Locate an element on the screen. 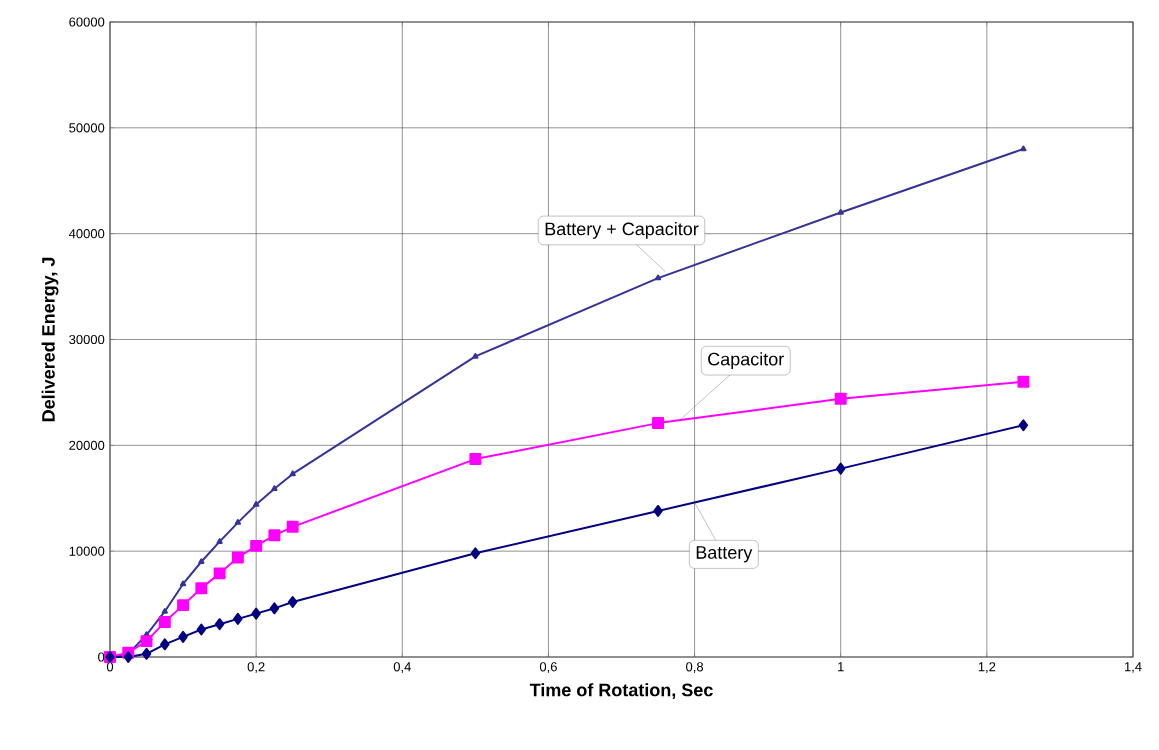 The height and width of the screenshot is (750, 1159). y-tick-label: 30000 is located at coordinates (87, 339).